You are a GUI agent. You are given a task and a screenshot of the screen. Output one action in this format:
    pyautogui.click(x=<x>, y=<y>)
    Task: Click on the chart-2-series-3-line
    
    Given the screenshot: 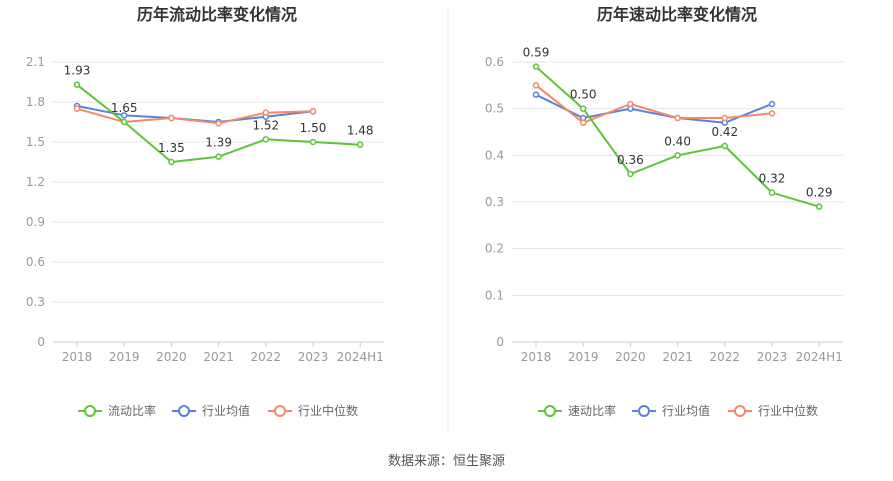 What is the action you would take?
    pyautogui.click(x=654, y=104)
    